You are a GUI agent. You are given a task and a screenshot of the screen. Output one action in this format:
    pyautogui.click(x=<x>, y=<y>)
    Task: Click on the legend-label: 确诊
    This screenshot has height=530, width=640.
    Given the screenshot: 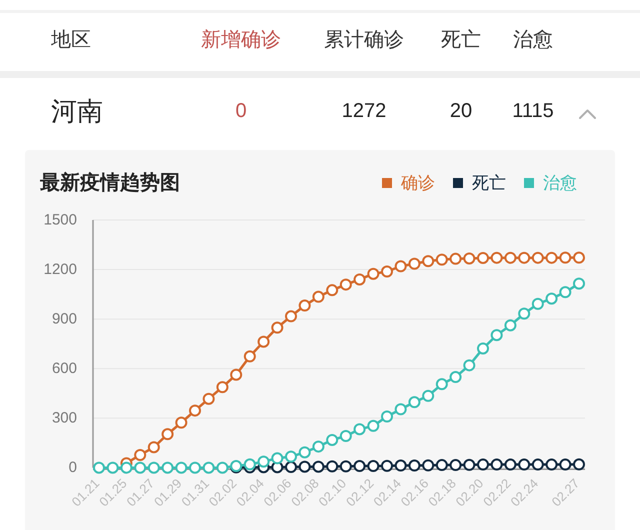 What is the action you would take?
    pyautogui.click(x=418, y=183)
    